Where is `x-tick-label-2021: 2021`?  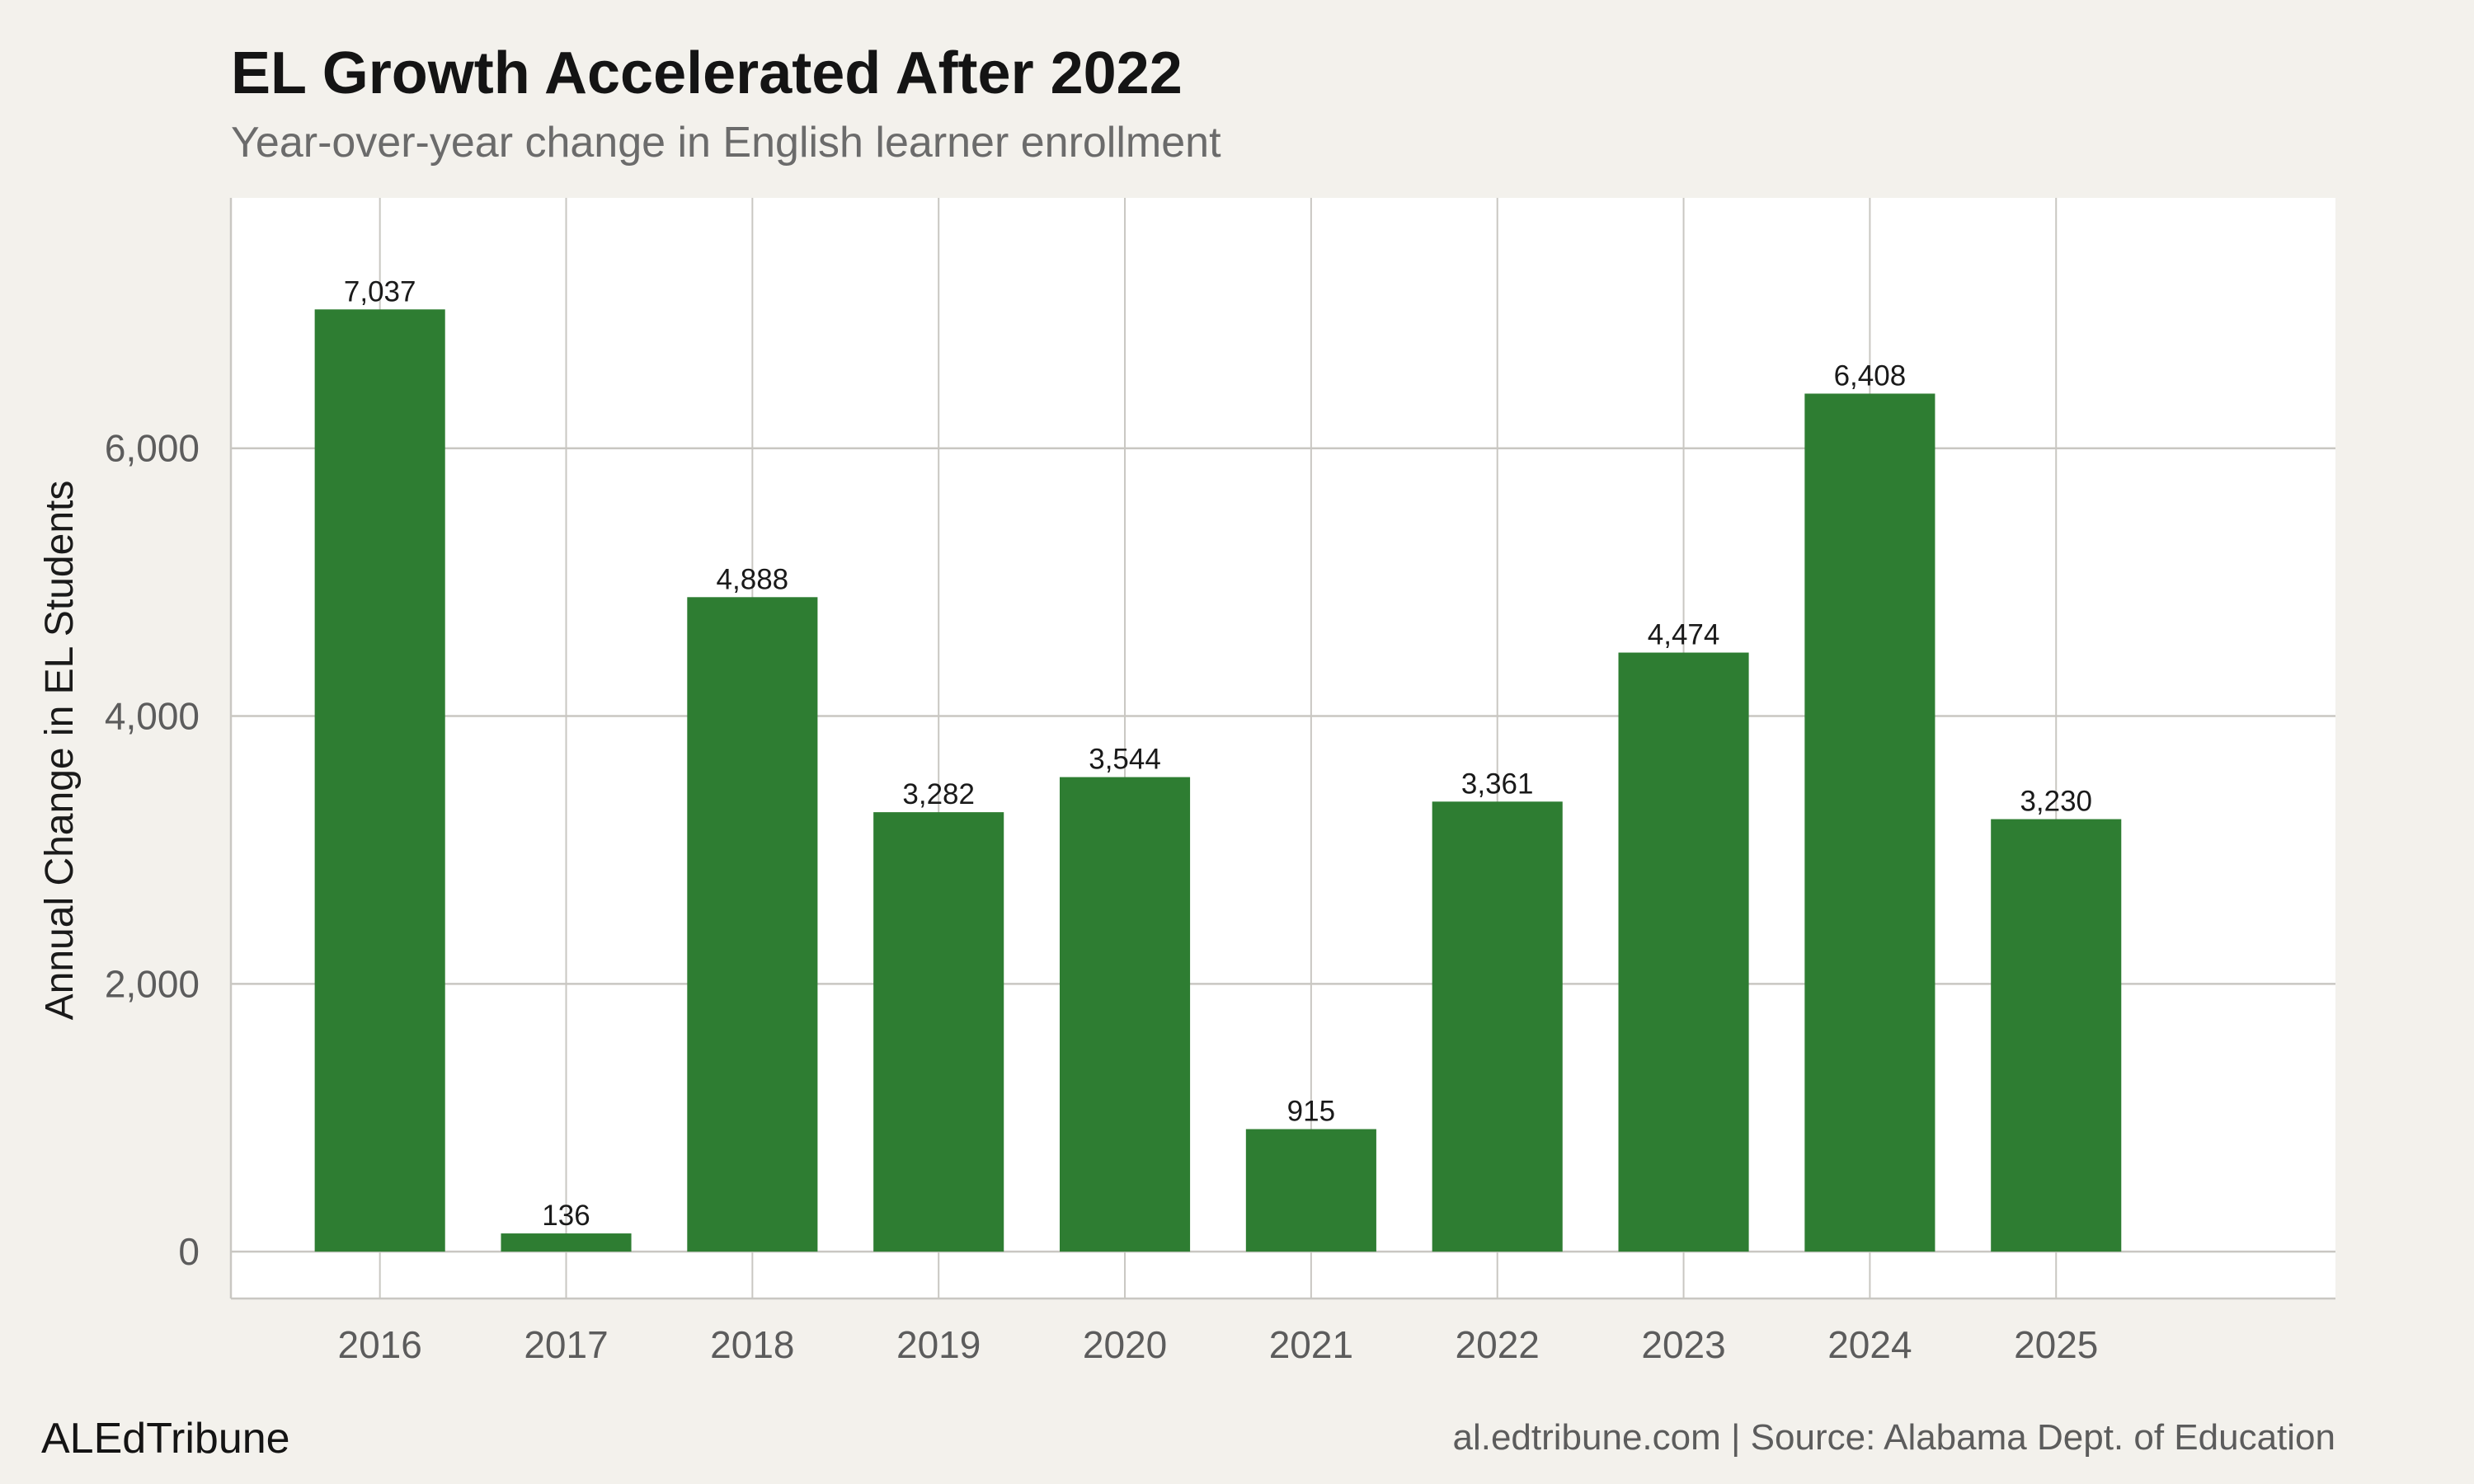
x-tick-label-2021: 2021 is located at coordinates (1311, 1344).